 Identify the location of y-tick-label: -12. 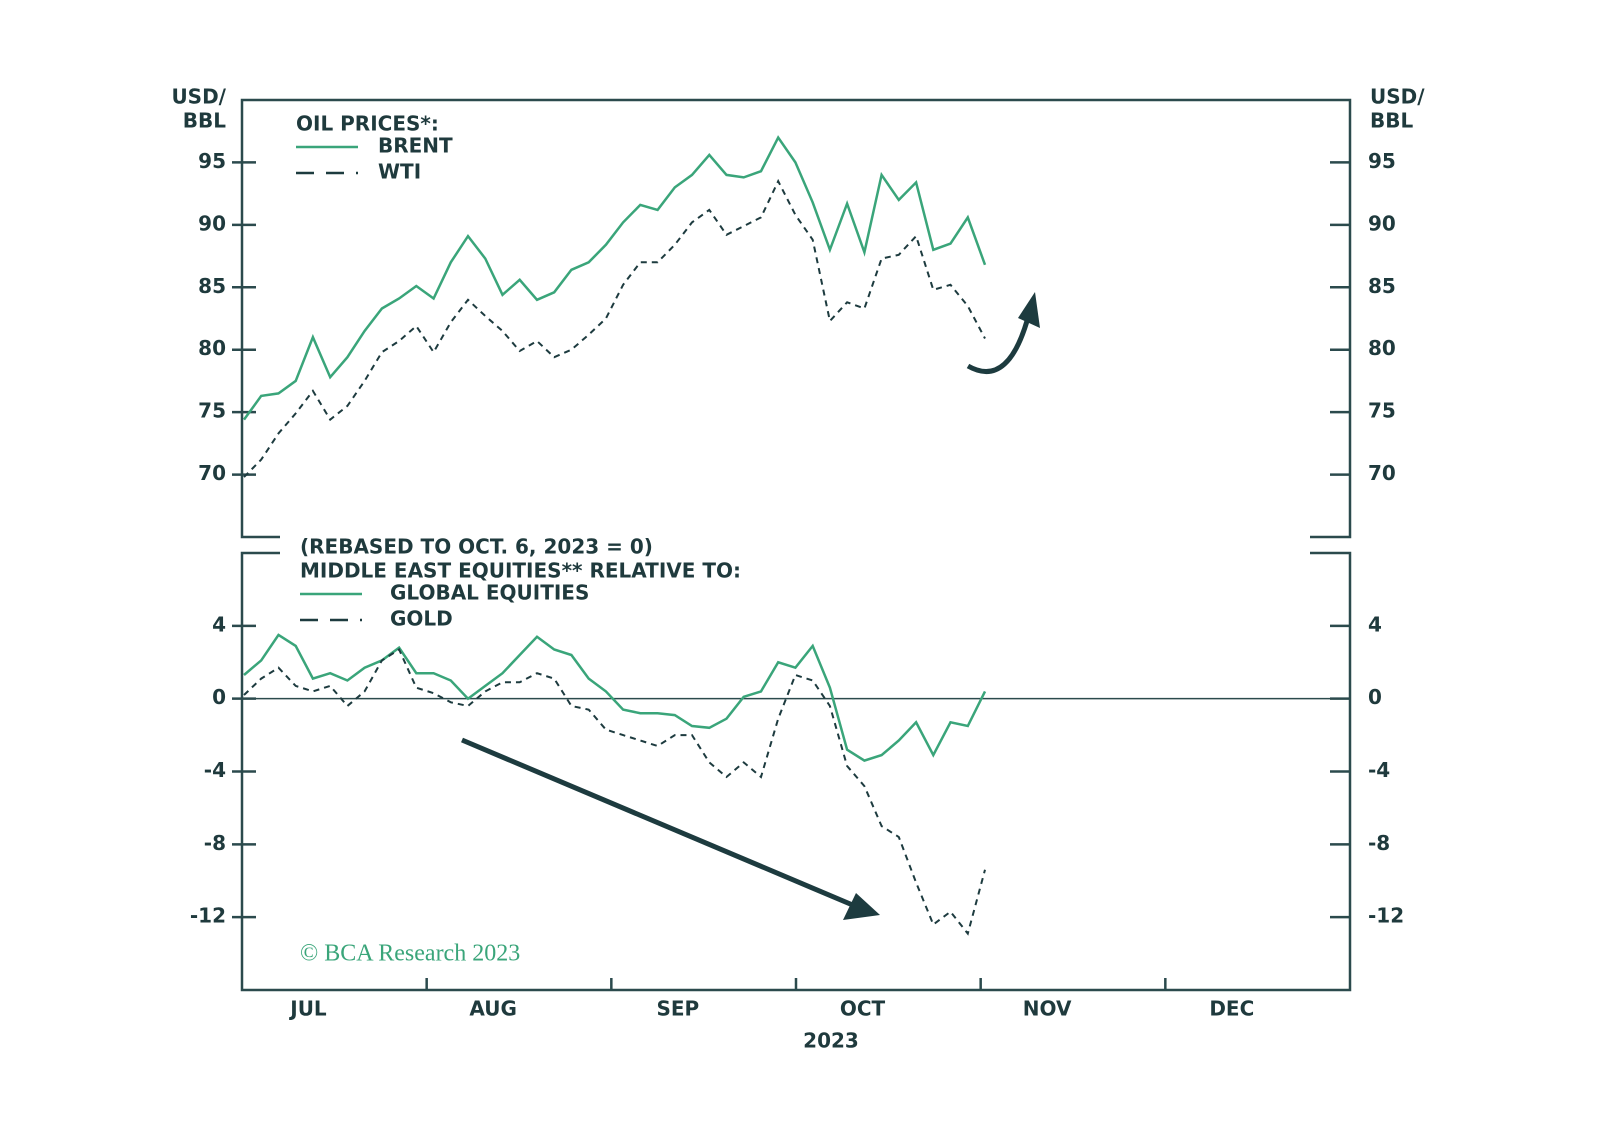
(208, 916).